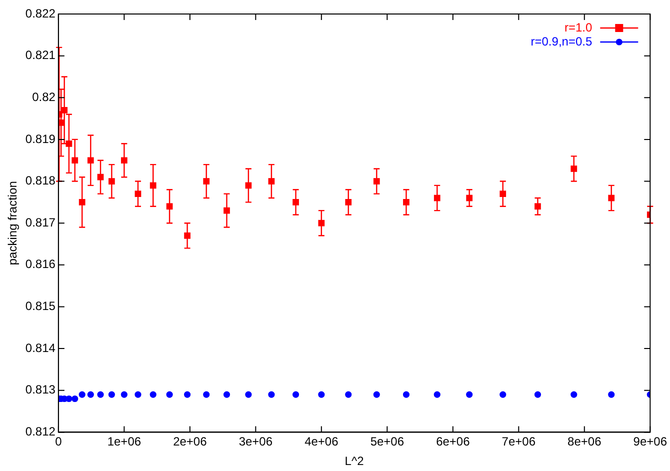  I want to click on y-tick-label: 0.816, so click(40, 264).